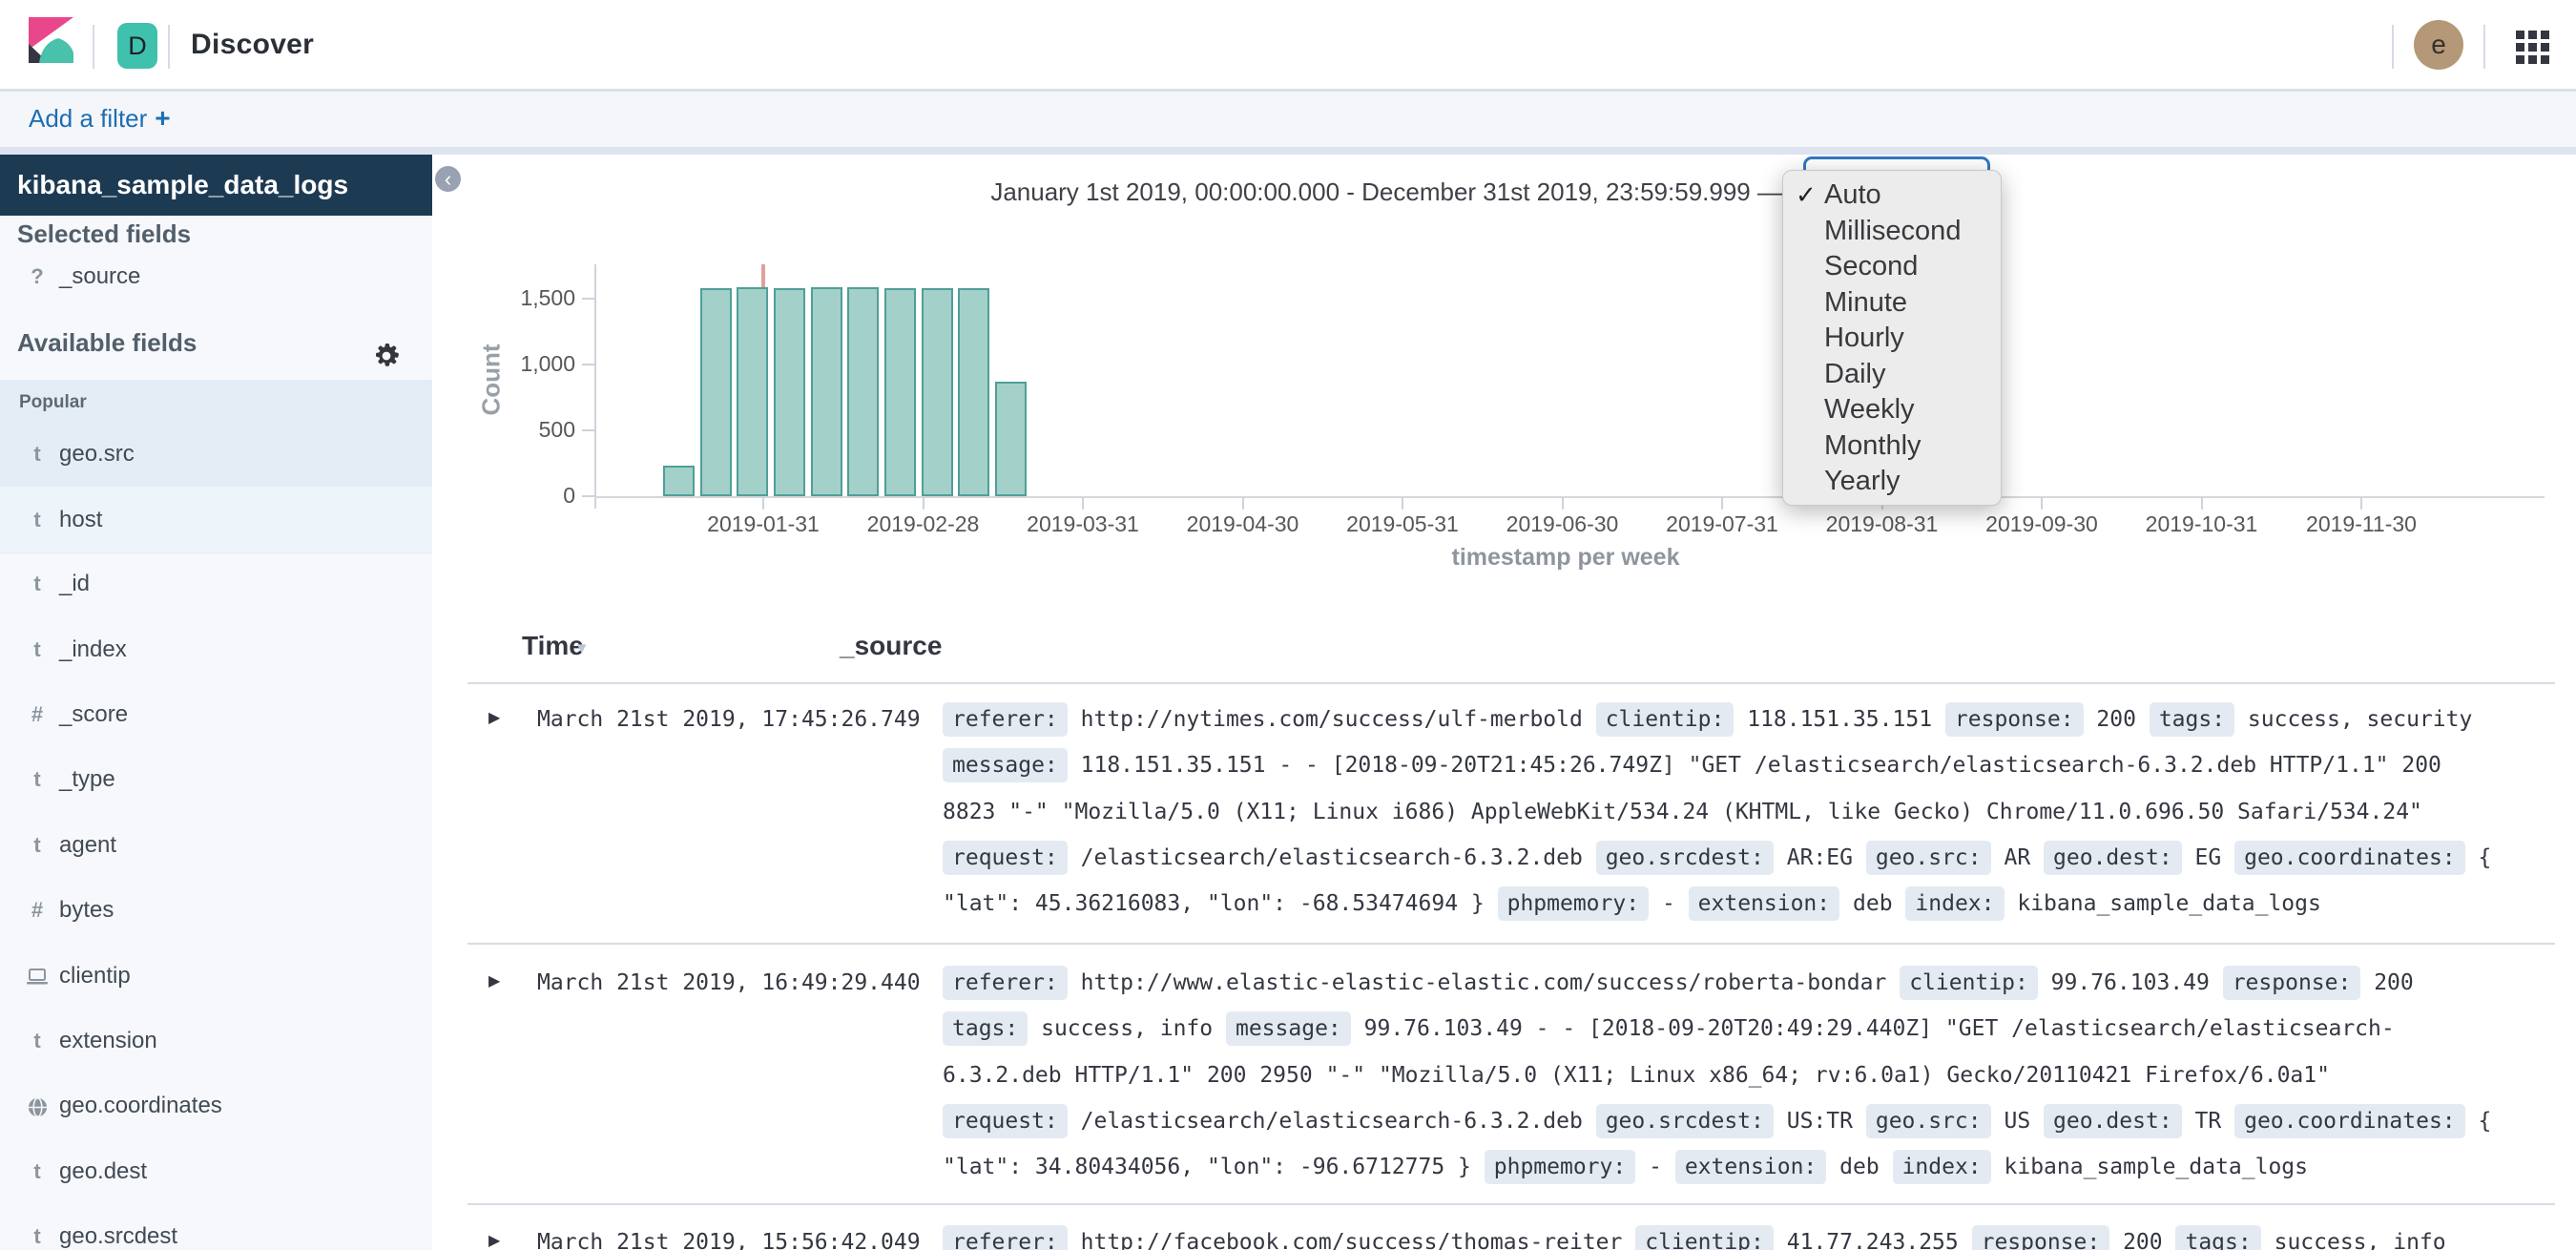 The width and height of the screenshot is (2576, 1250). I want to click on field-name-chip: extension:, so click(1764, 904).